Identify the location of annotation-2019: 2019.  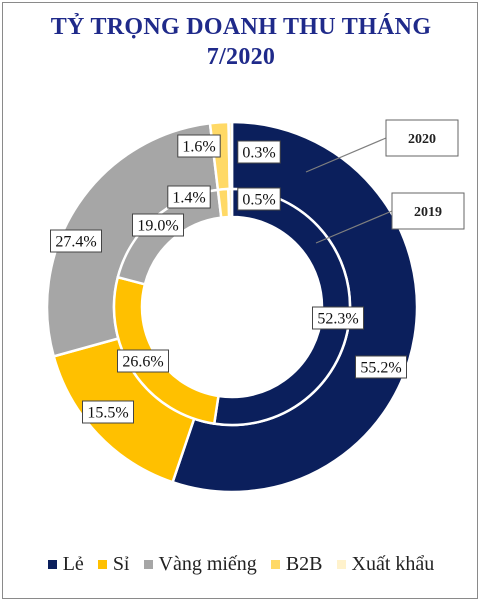
(428, 211).